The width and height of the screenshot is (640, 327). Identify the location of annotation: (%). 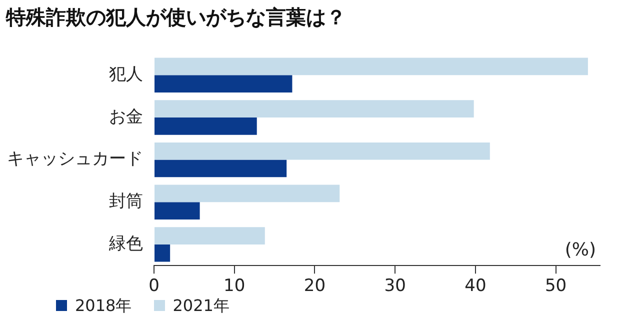
(580, 249).